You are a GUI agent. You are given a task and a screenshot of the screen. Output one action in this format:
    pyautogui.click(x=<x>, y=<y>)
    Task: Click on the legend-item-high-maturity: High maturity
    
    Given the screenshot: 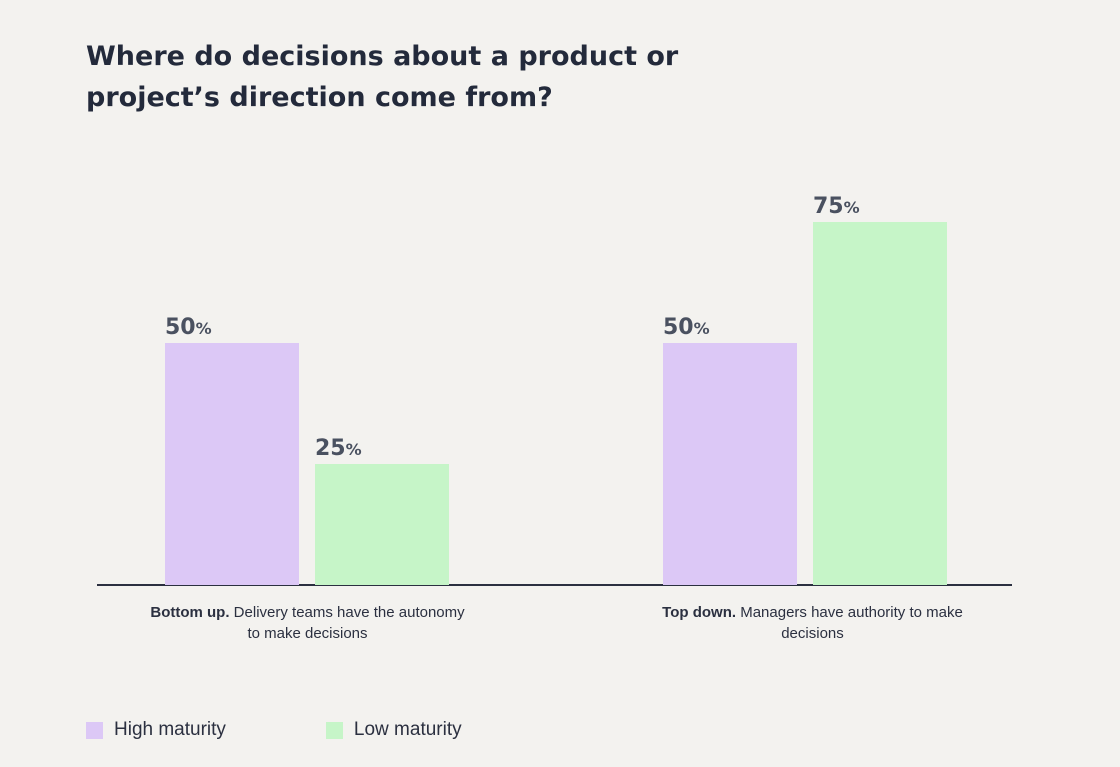 What is the action you would take?
    pyautogui.click(x=156, y=730)
    